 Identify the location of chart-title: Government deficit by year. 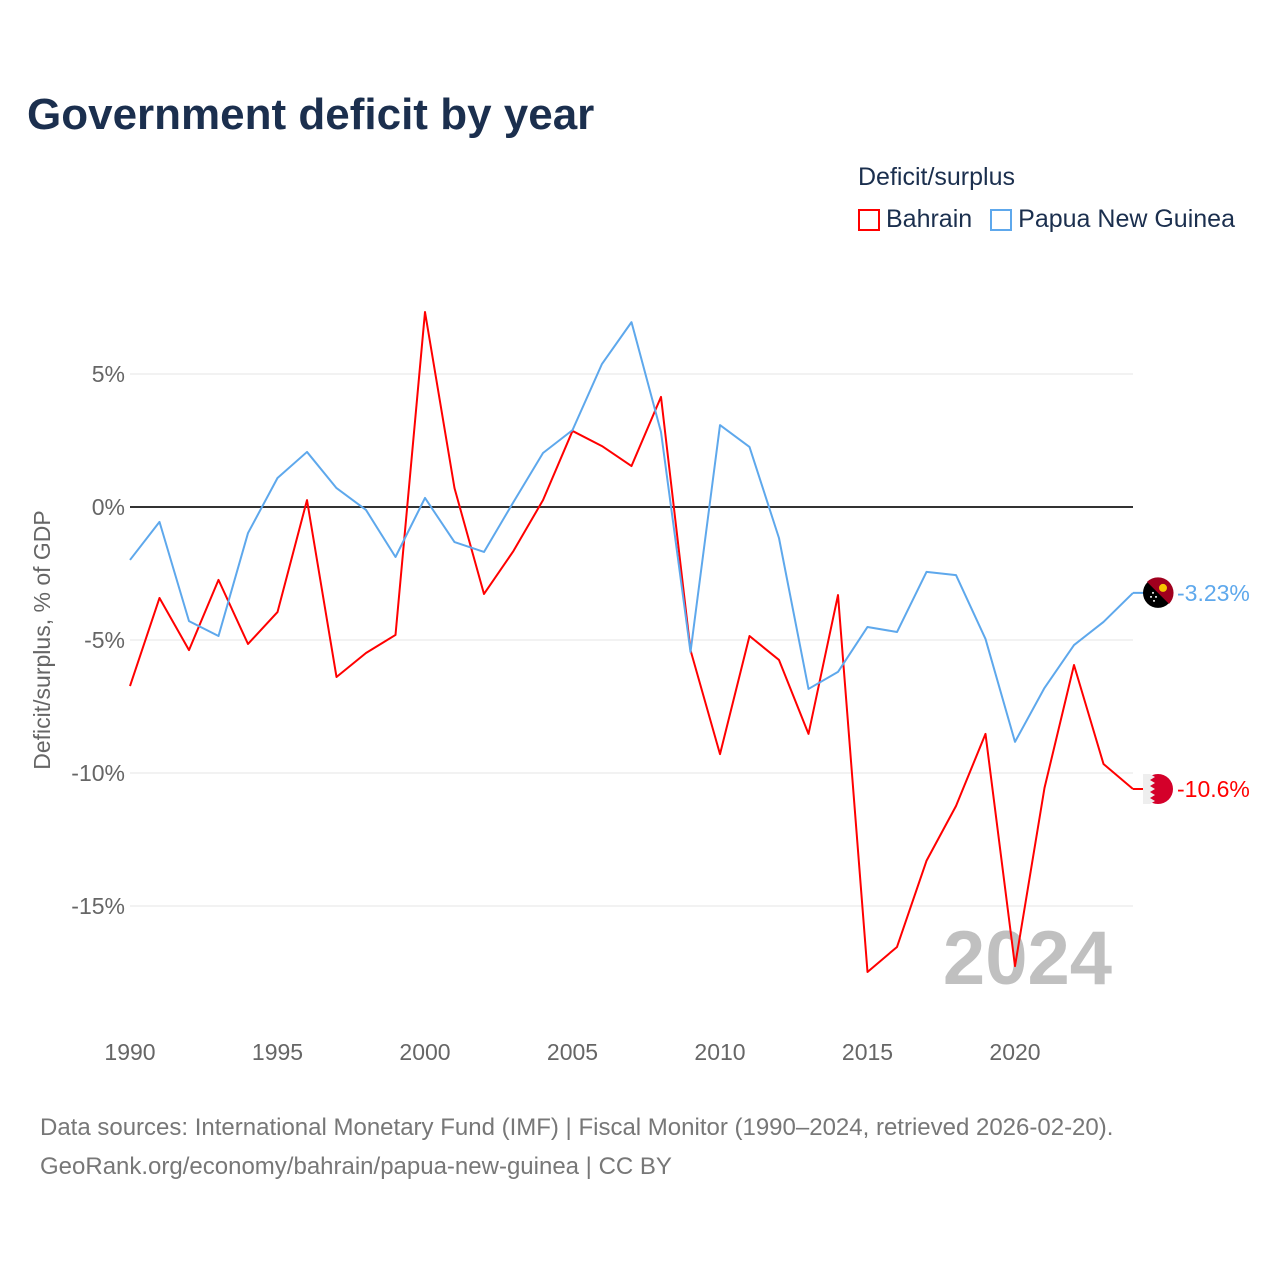
(311, 114).